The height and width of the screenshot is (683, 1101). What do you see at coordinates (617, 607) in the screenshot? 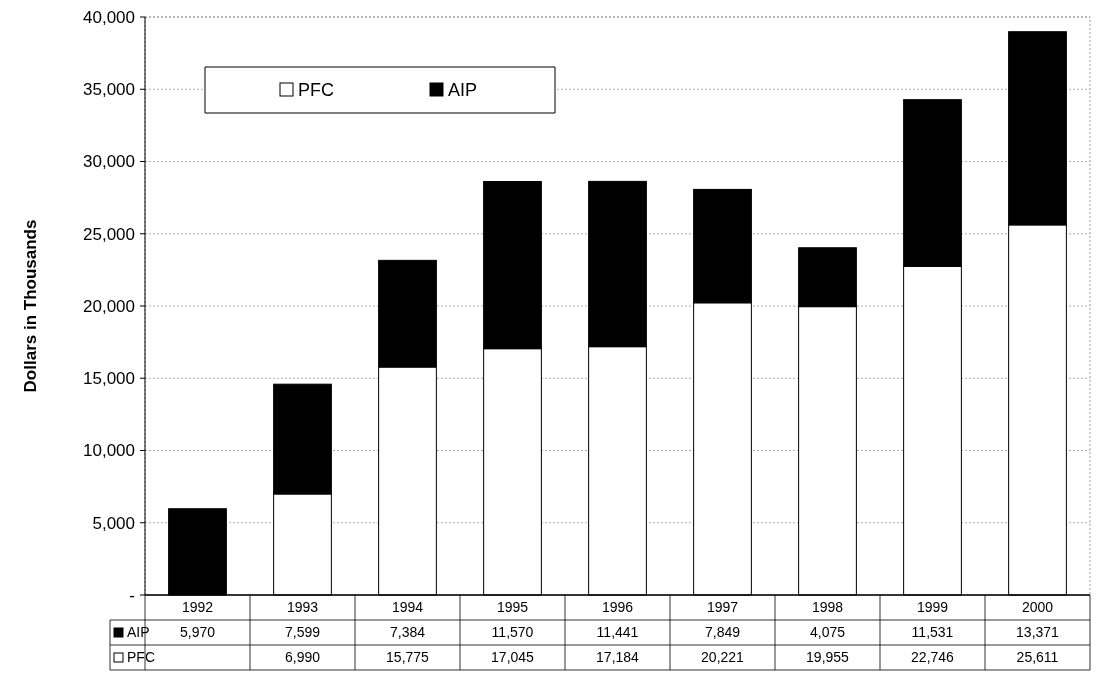
I see `x-tick-label: 1996` at bounding box center [617, 607].